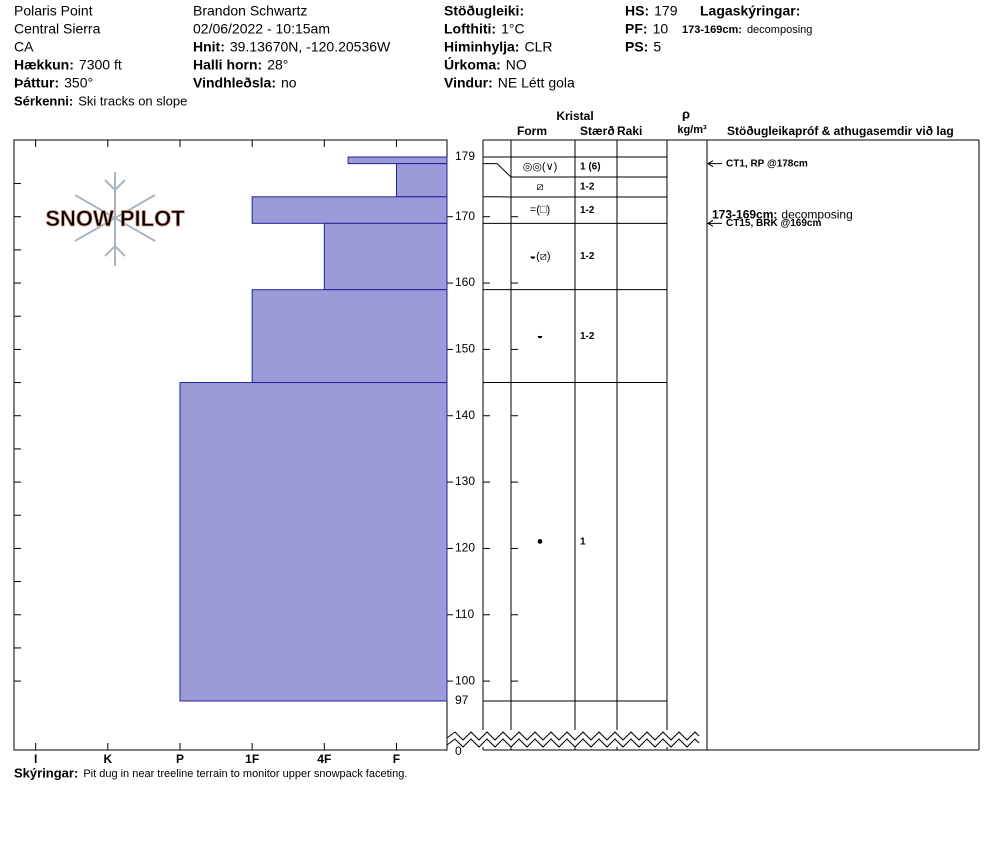 The image size is (994, 845). I want to click on header-field-value: Polaris Point, so click(53, 11).